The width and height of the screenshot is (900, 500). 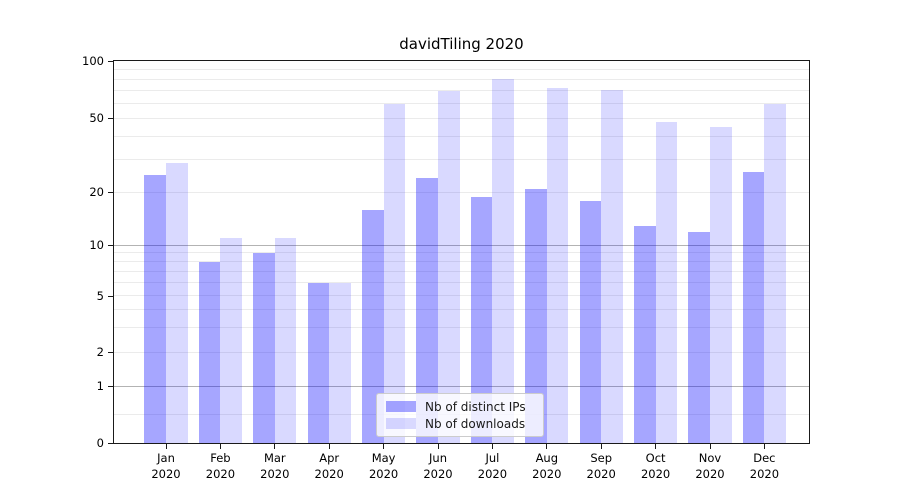 What do you see at coordinates (100, 386) in the screenshot?
I see `y-tick-label-1: 1` at bounding box center [100, 386].